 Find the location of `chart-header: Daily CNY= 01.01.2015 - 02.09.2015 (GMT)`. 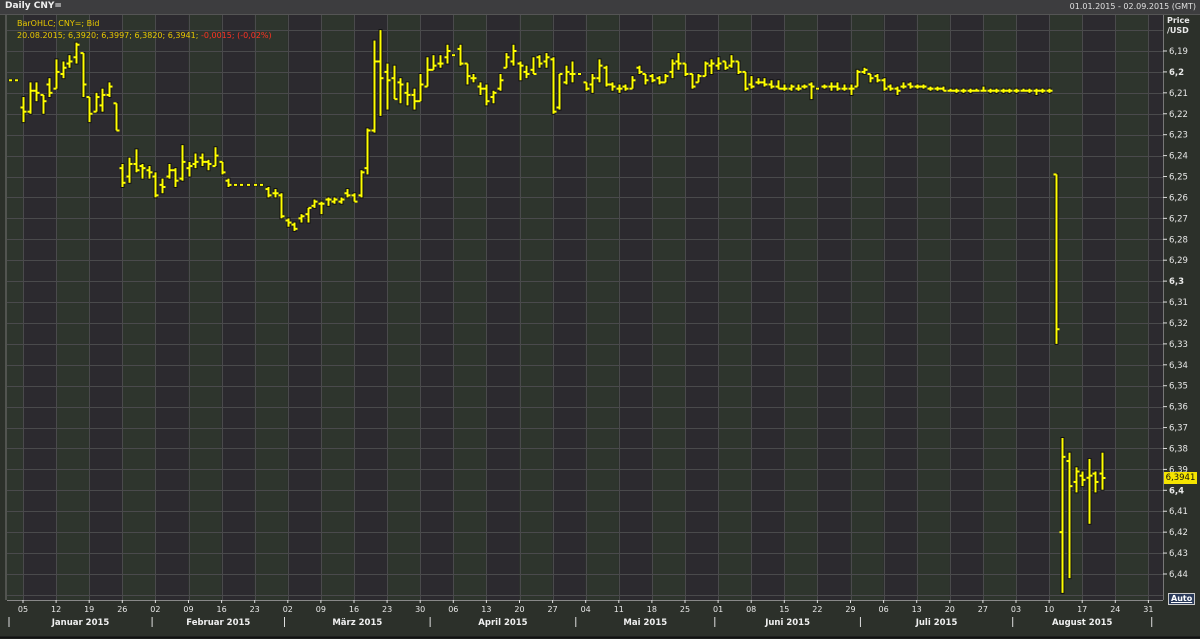

chart-header: Daily CNY= 01.01.2015 - 02.09.2015 (GMT) is located at coordinates (600, 7).